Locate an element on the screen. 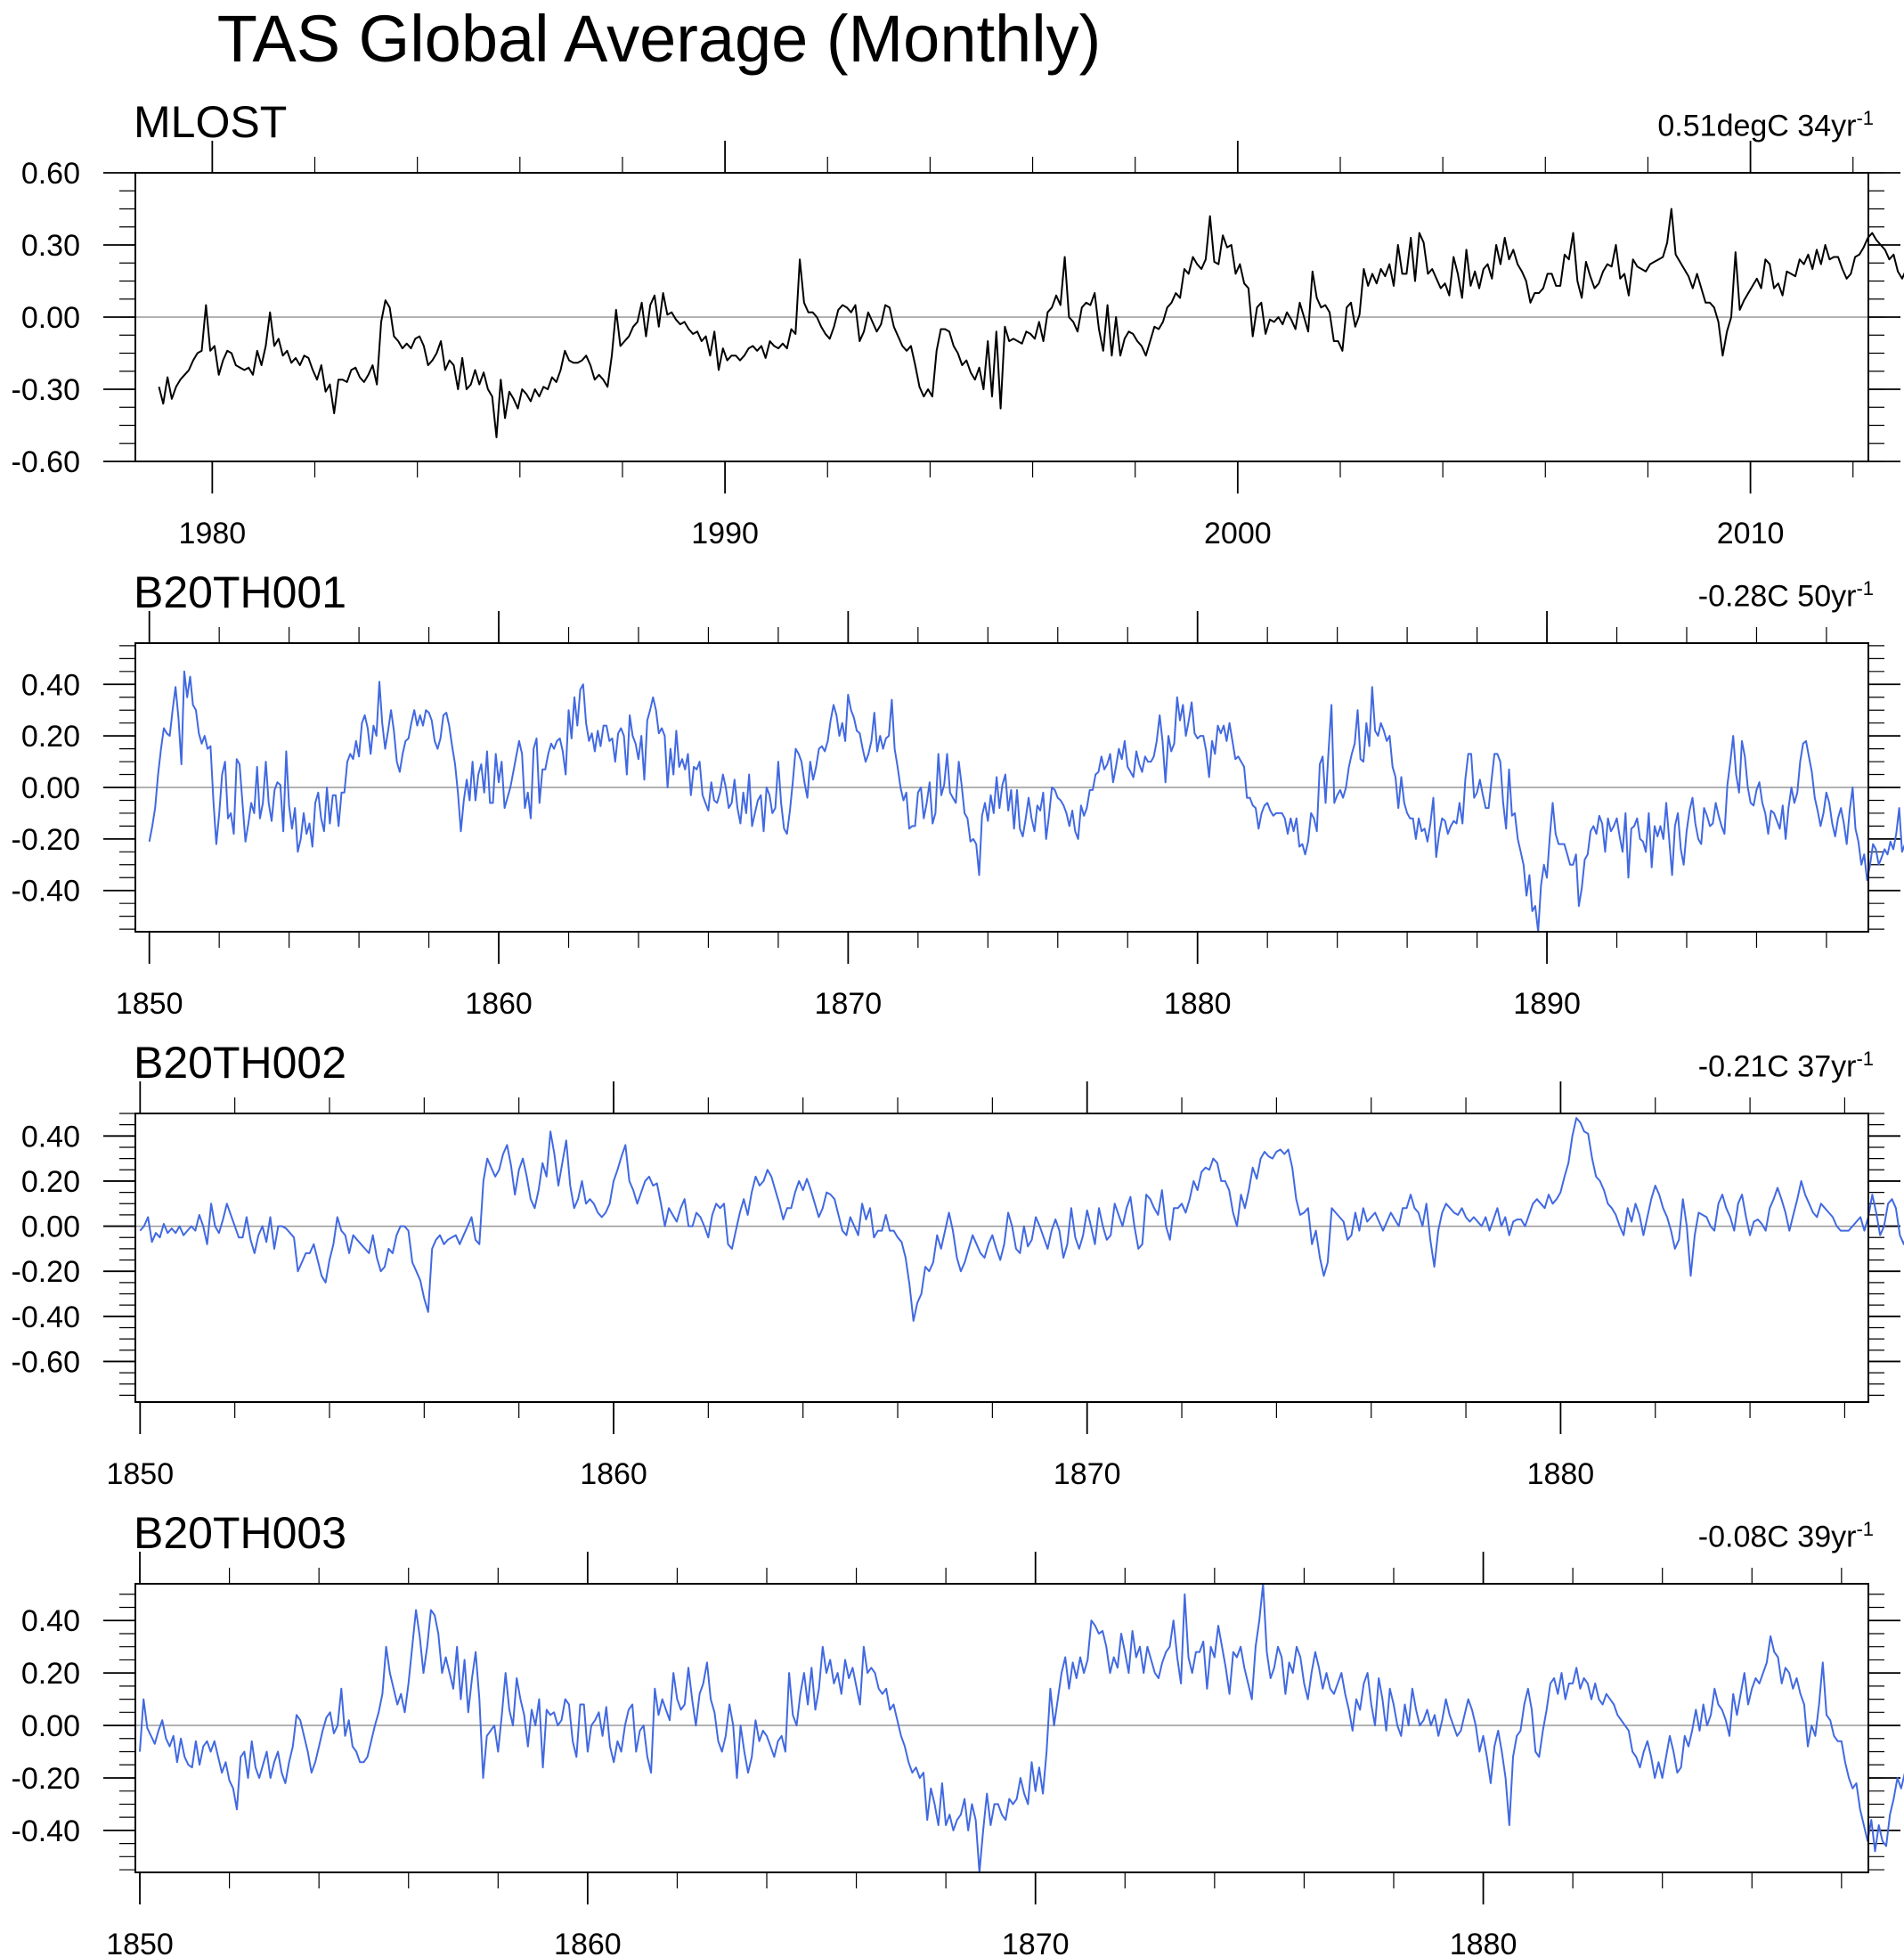  panel-2-x-tick-label: 1870 is located at coordinates (849, 1004).